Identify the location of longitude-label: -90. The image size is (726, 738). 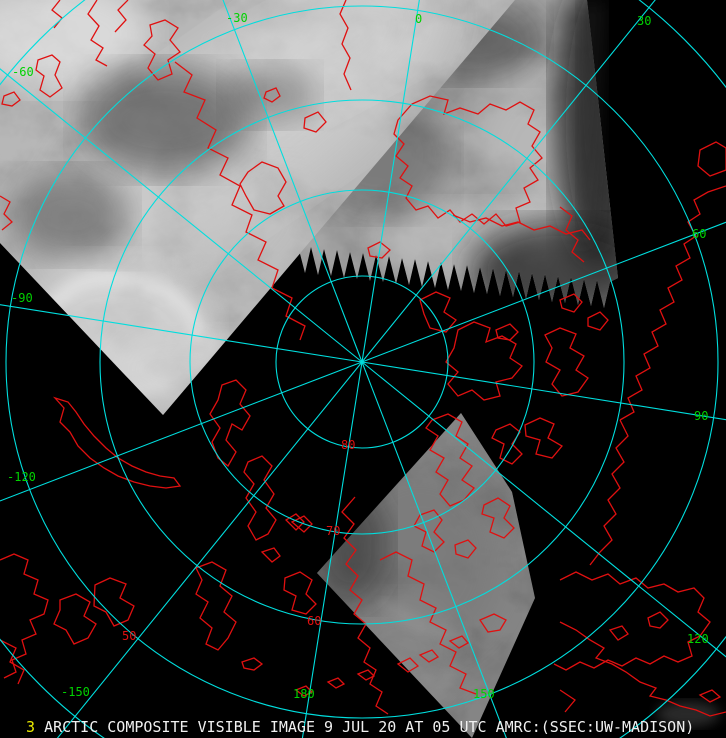
(22, 298).